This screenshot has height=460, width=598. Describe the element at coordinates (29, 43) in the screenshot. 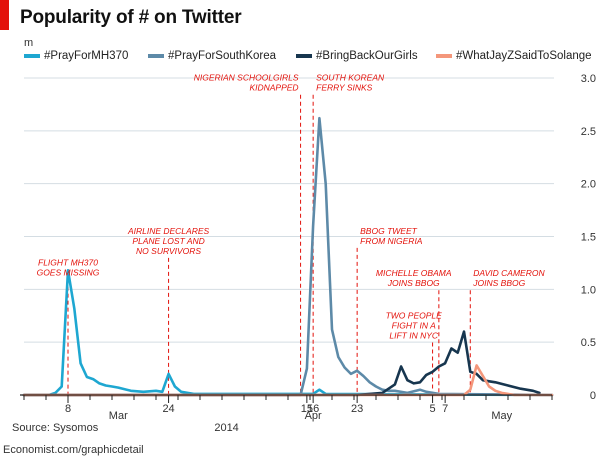

I see `y-unit-label: m` at that location.